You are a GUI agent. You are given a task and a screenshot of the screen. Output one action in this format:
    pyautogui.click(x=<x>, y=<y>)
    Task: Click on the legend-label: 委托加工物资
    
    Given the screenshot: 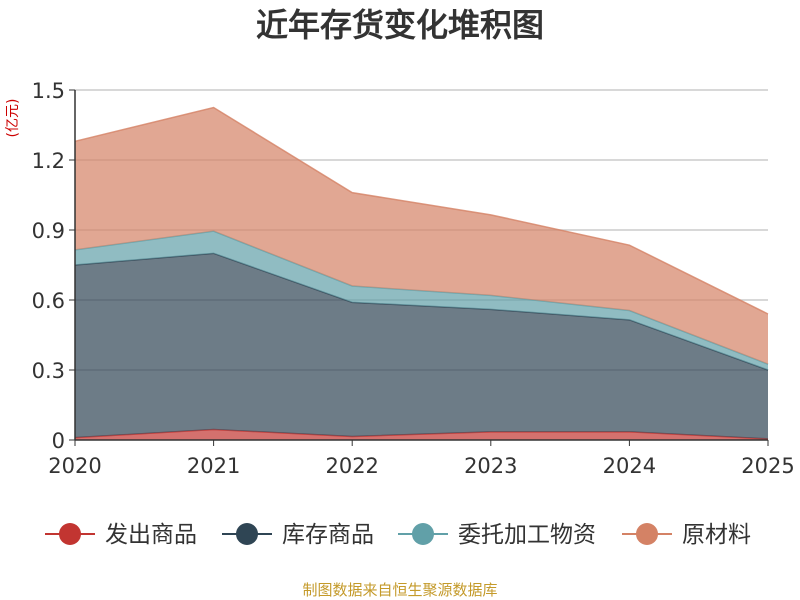 What is the action you would take?
    pyautogui.click(x=527, y=535)
    